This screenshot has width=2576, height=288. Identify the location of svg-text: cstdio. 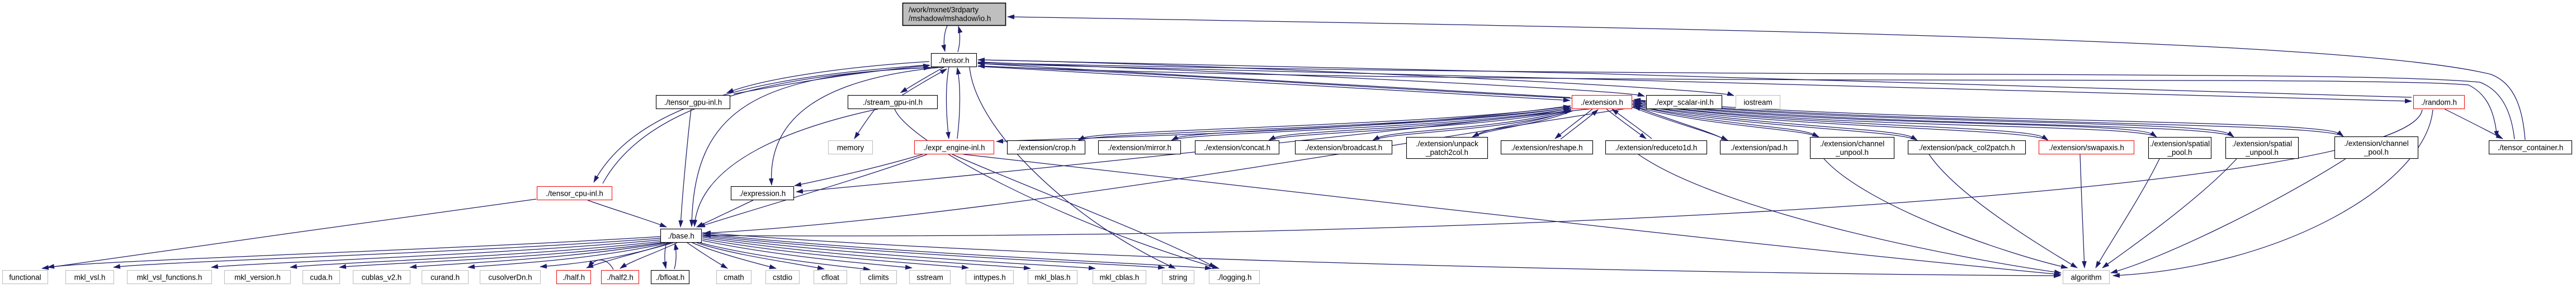
(782, 277).